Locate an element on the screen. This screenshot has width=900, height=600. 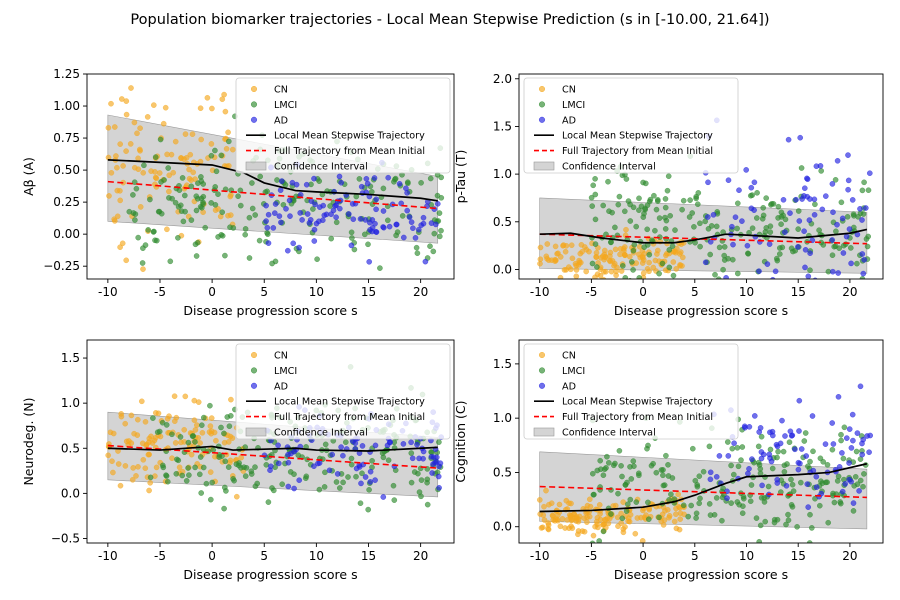
x-tick-label: 5 is located at coordinates (264, 292).